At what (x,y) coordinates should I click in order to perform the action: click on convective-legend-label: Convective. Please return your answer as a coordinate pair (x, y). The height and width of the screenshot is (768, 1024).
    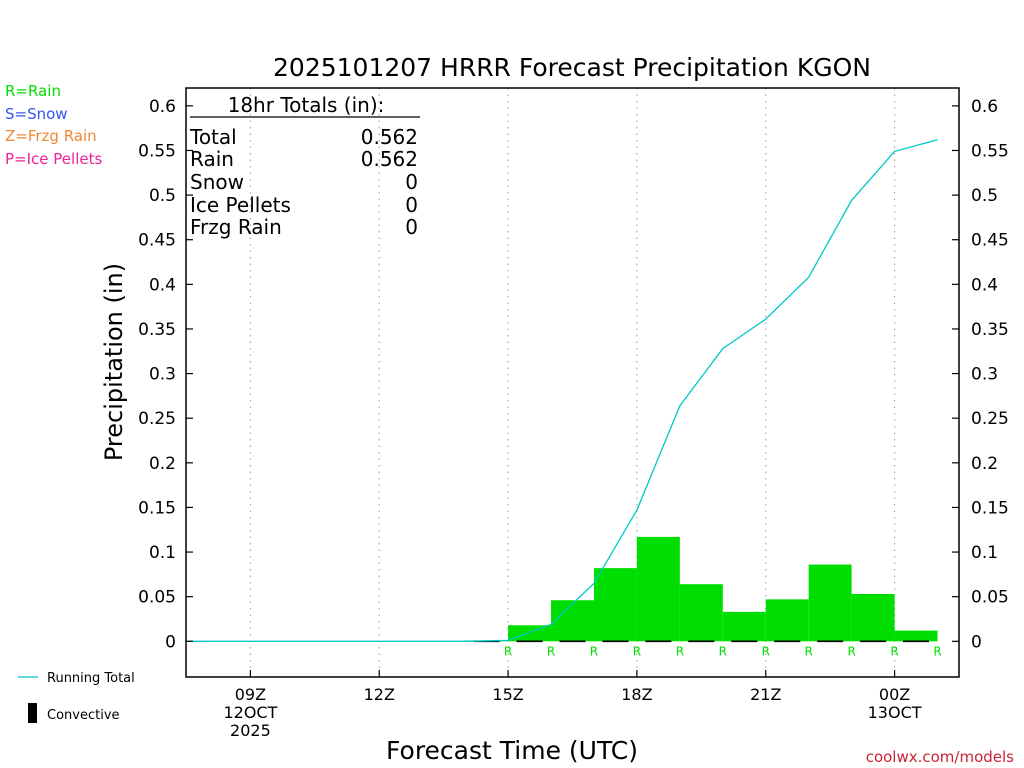
    Looking at the image, I should click on (83, 715).